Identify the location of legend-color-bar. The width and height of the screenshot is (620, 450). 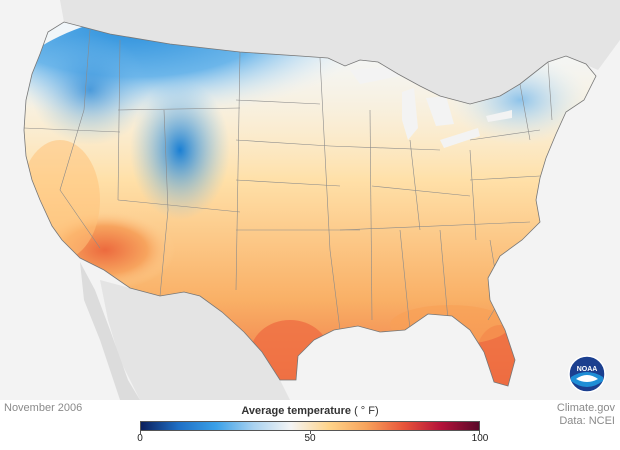
(310, 426).